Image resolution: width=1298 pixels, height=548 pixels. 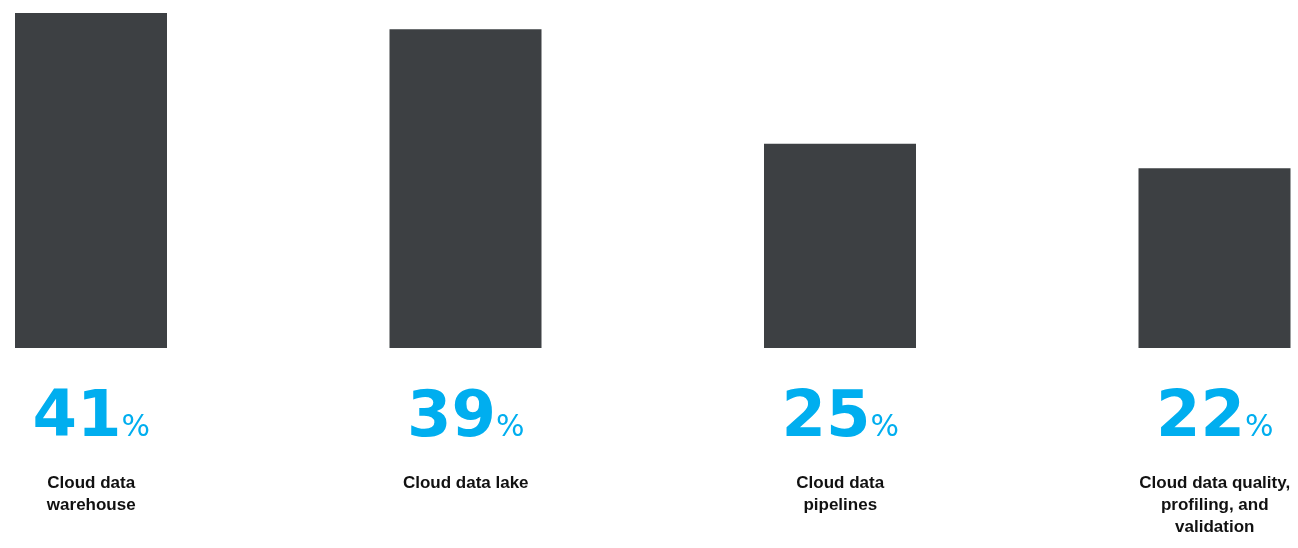 What do you see at coordinates (840, 414) in the screenshot?
I see `data-label: 25%` at bounding box center [840, 414].